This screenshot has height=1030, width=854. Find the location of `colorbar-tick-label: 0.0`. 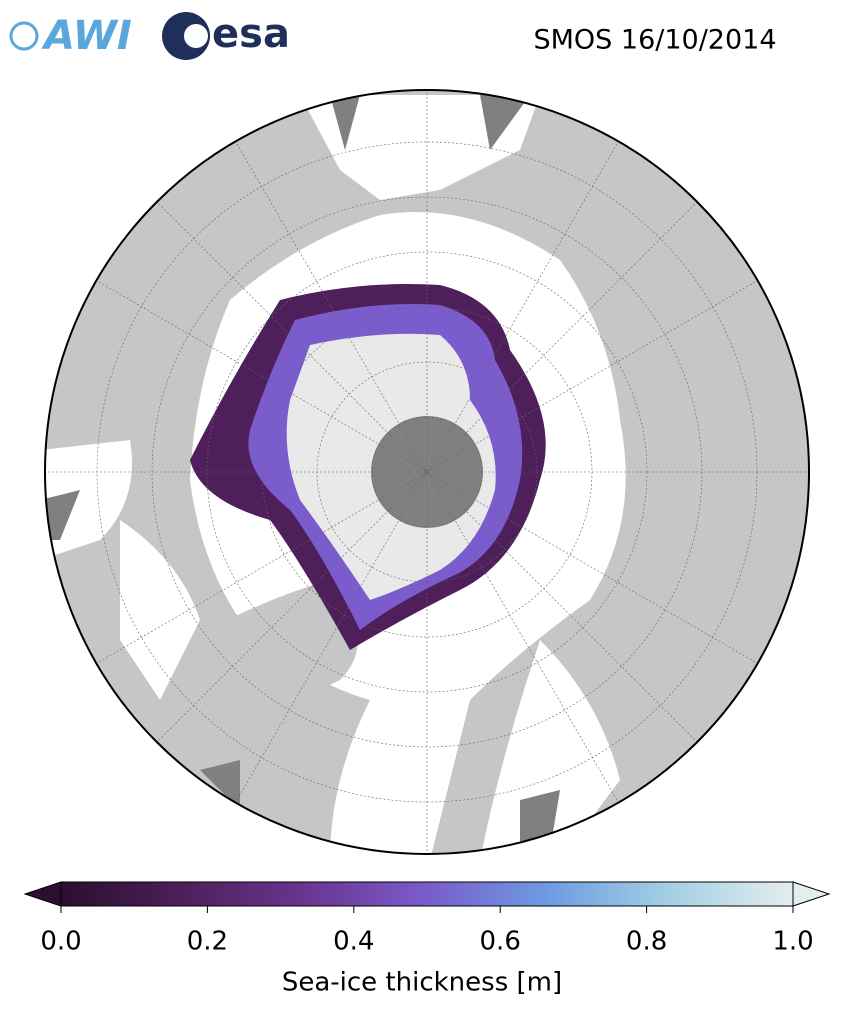

colorbar-tick-label: 0.0 is located at coordinates (60, 942).